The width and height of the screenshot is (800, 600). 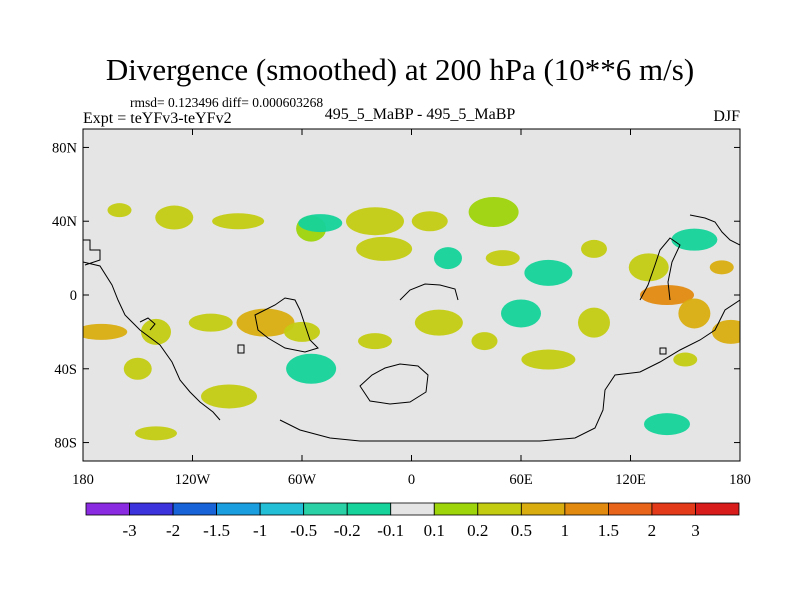 What do you see at coordinates (129, 530) in the screenshot?
I see `colorbar-label: -3` at bounding box center [129, 530].